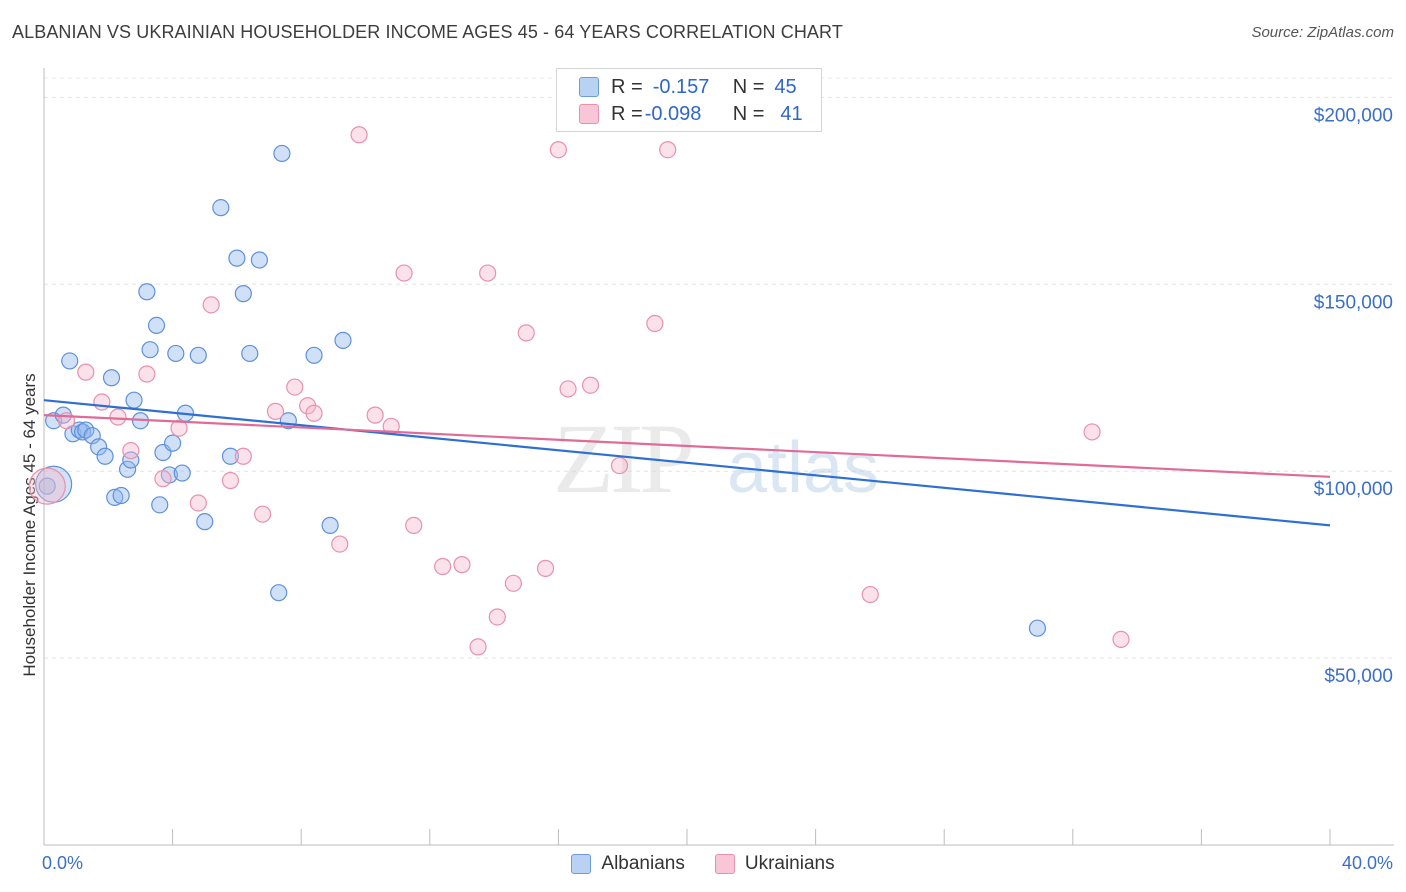 This screenshot has height=892, width=1406. I want to click on trend-line-albanians, so click(687, 463).